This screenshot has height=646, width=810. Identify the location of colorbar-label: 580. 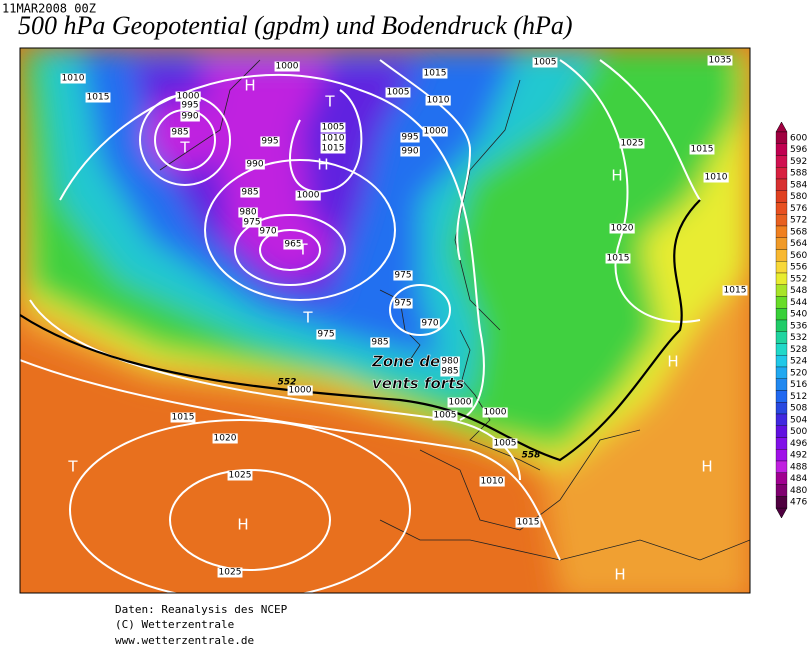
(798, 197).